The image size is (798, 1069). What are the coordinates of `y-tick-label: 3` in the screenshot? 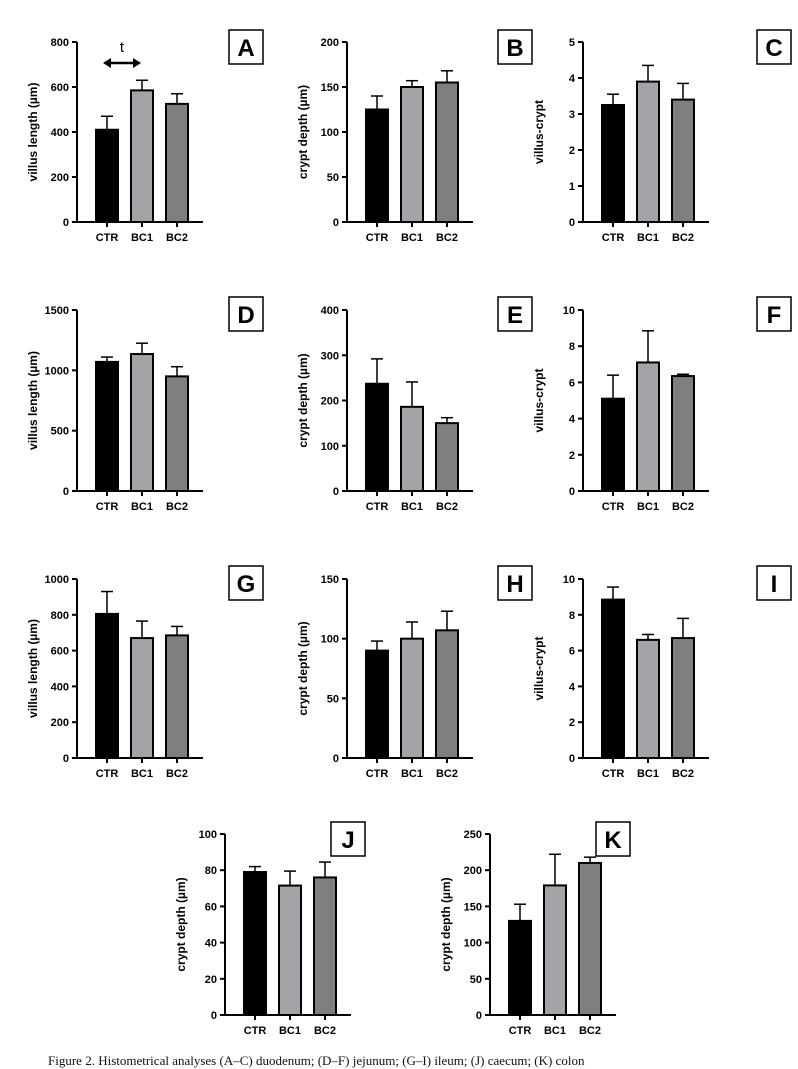 It's located at (572, 115).